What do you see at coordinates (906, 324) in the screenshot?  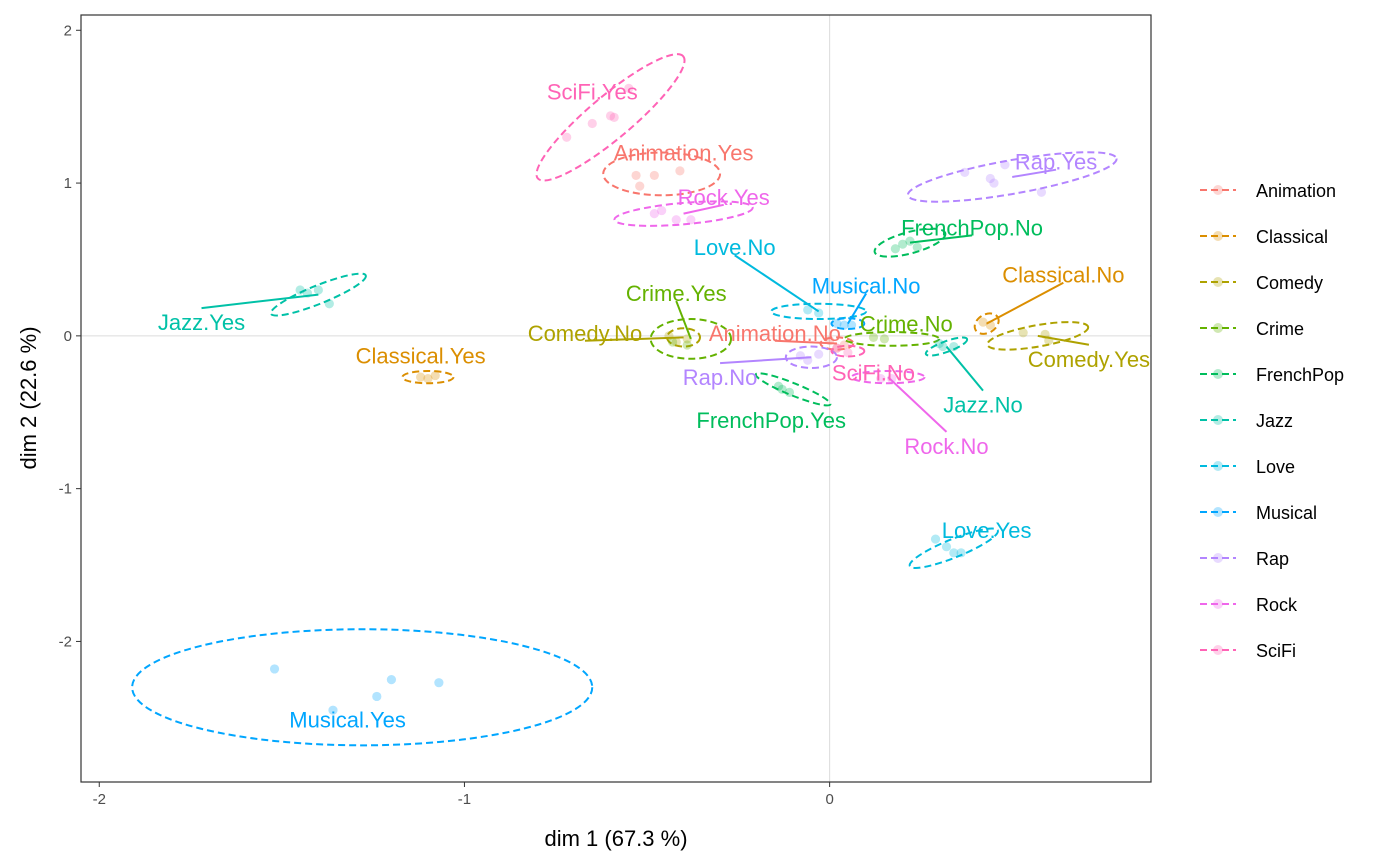 I see `crime-no-label: Crime.No` at bounding box center [906, 324].